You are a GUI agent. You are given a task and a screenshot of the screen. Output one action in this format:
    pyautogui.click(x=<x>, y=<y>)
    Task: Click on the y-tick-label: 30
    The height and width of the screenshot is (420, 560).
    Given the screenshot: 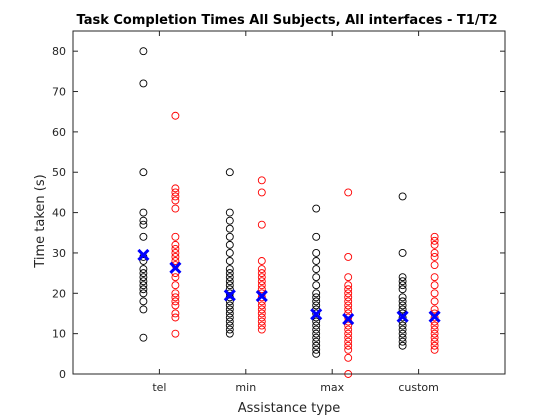 What is the action you would take?
    pyautogui.click(x=59, y=253)
    